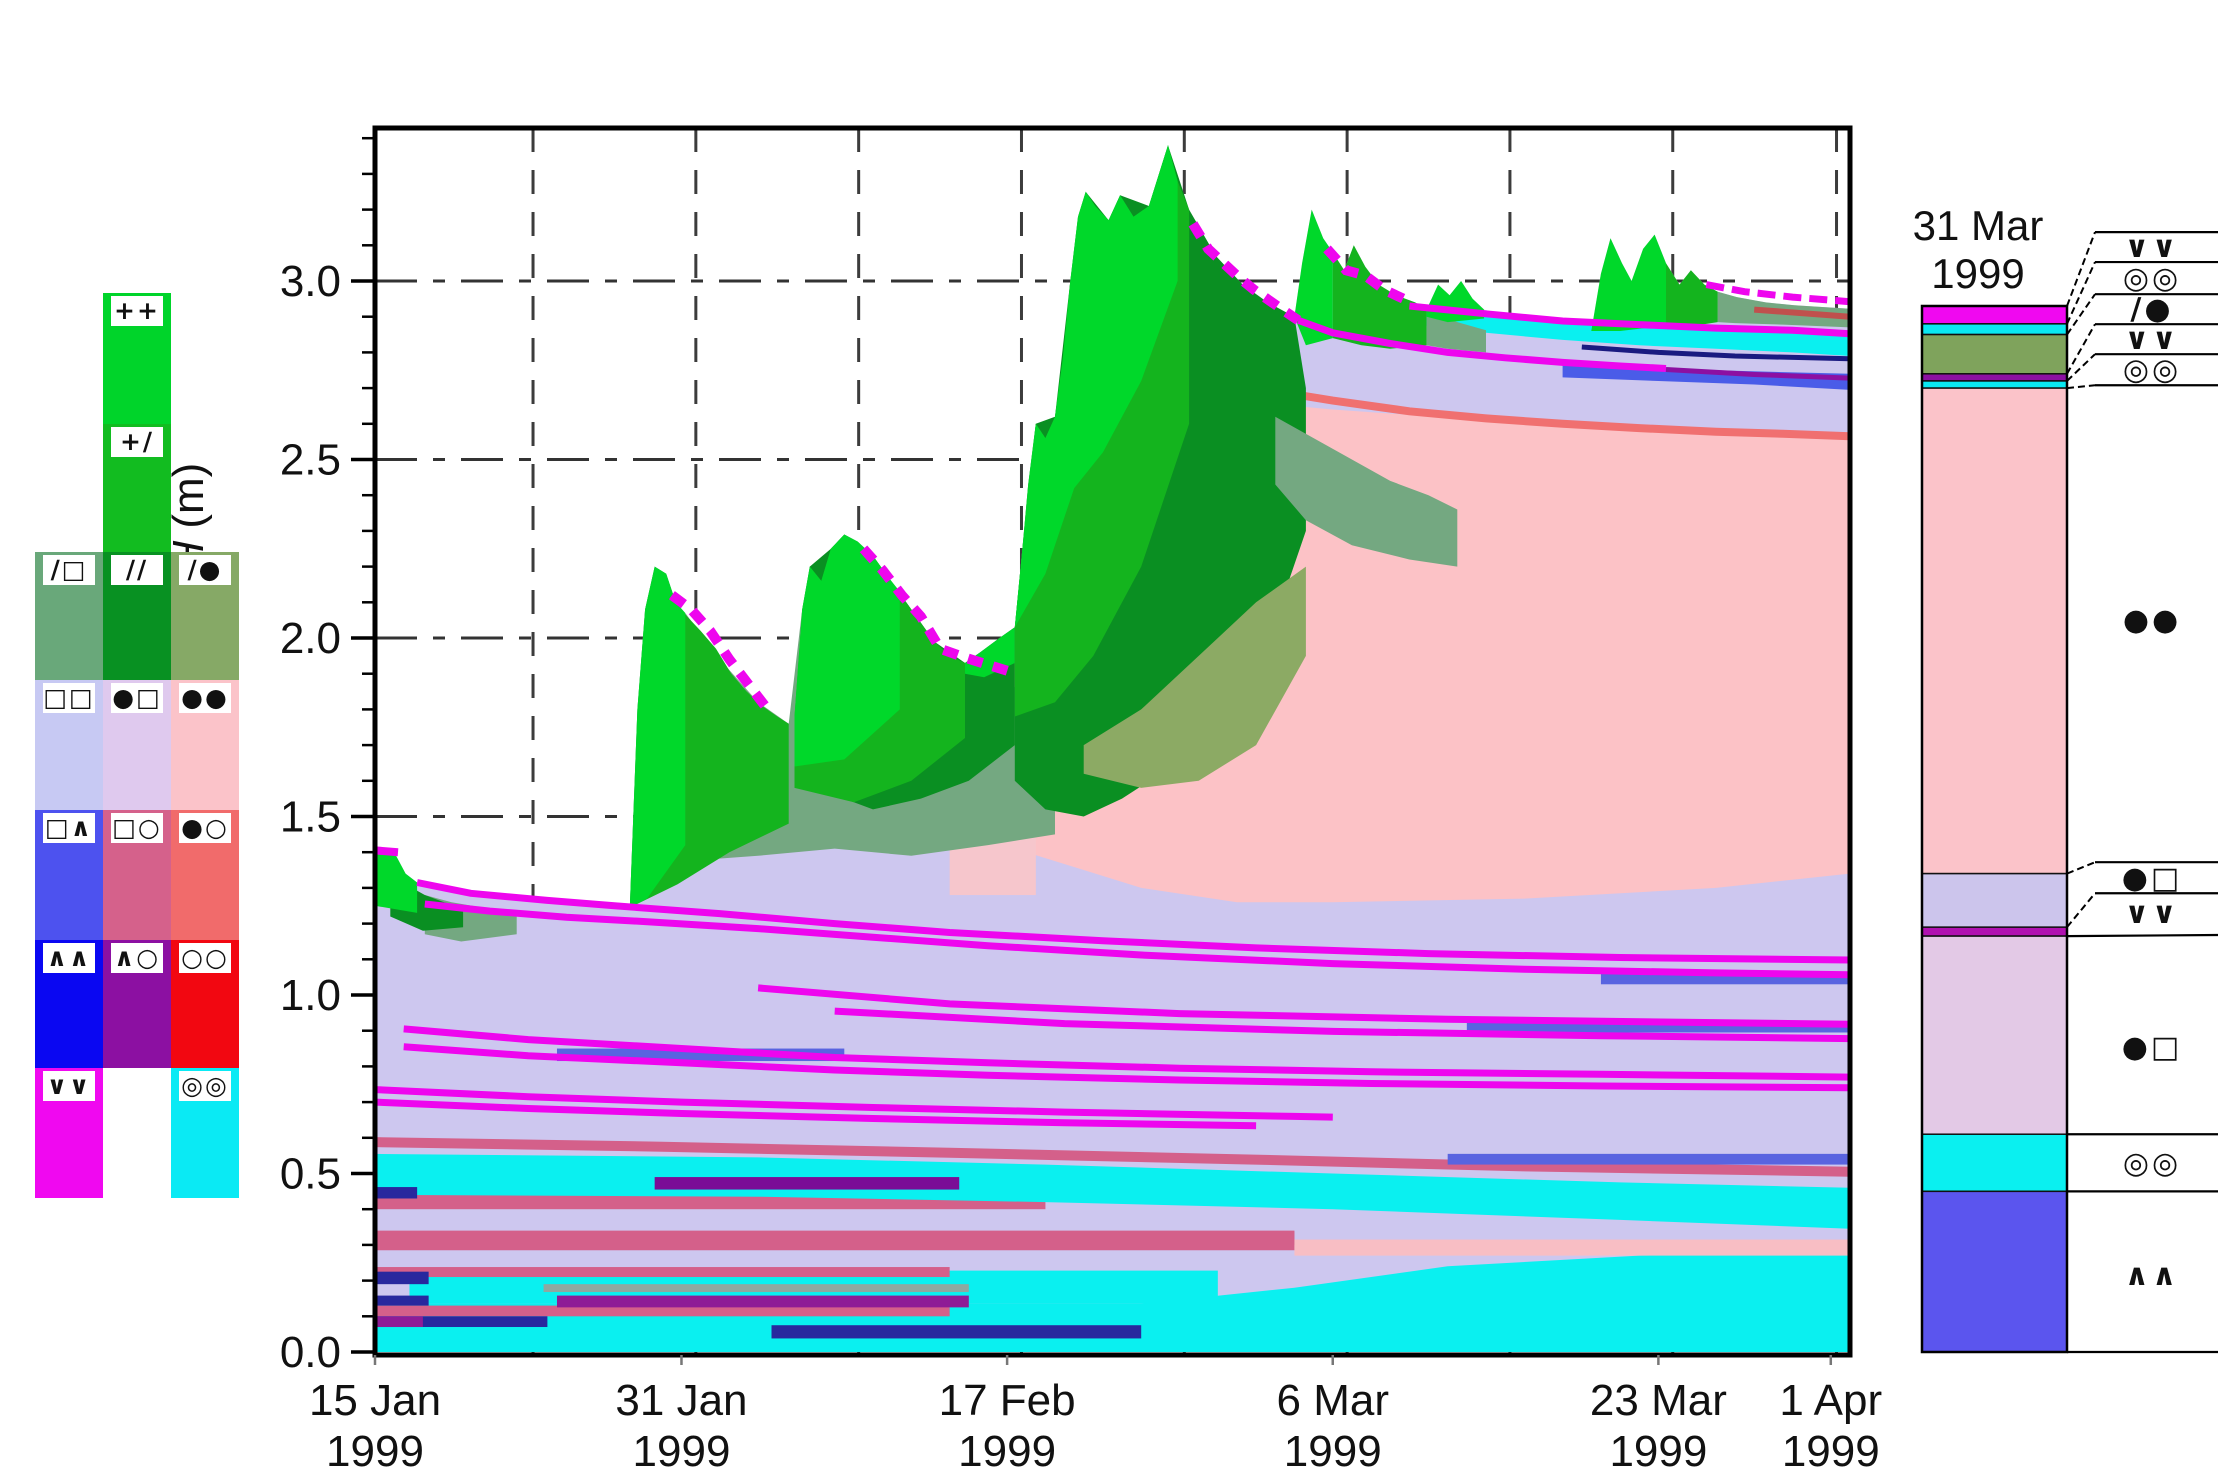  What do you see at coordinates (662, 1272) in the screenshot?
I see `layer-rose-line-mid` at bounding box center [662, 1272].